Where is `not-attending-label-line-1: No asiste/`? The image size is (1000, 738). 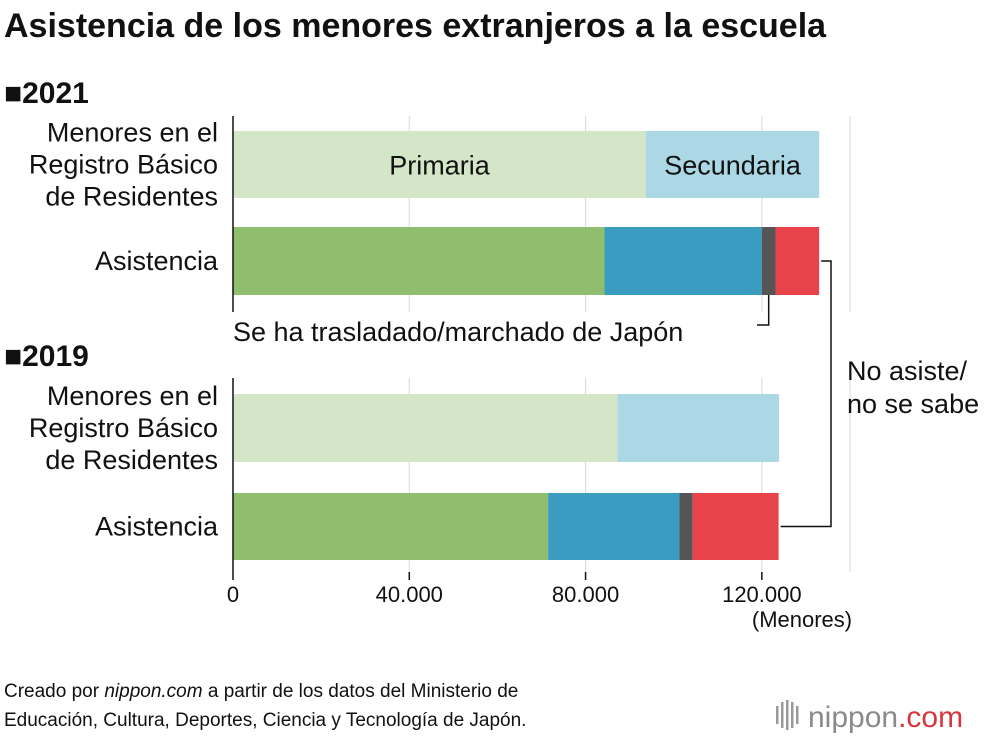
not-attending-label-line-1: No asiste/ is located at coordinates (907, 371).